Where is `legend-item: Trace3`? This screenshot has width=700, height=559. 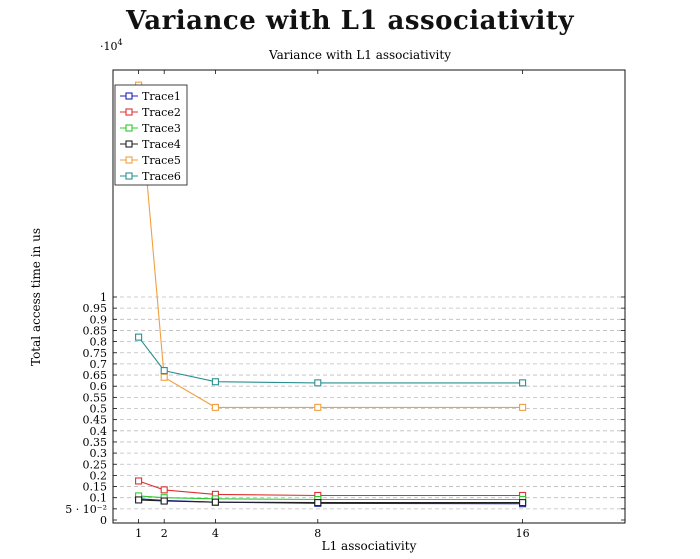
legend-item: Trace3 is located at coordinates (150, 128).